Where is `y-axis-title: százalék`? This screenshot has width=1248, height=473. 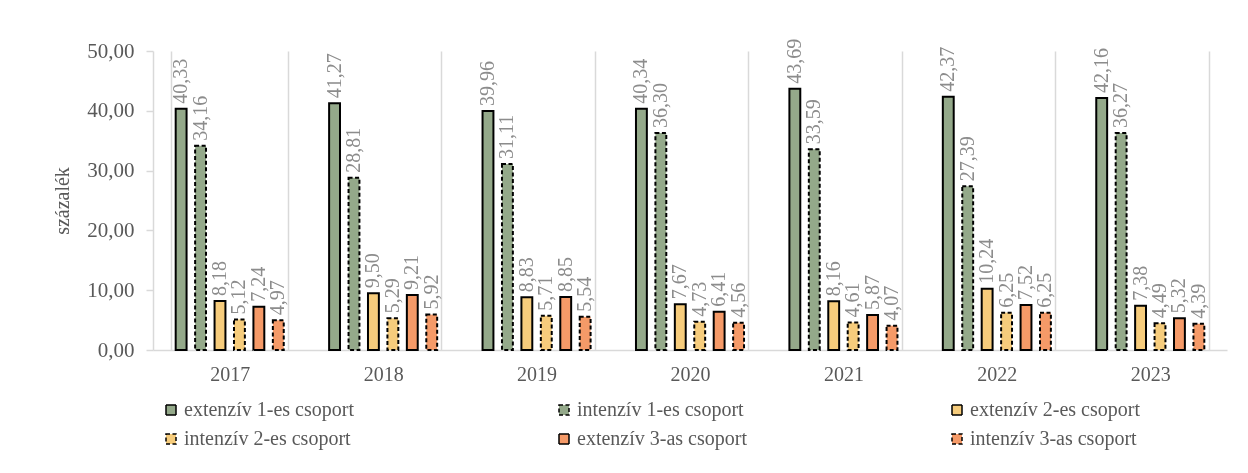
y-axis-title: százalék is located at coordinates (62, 201).